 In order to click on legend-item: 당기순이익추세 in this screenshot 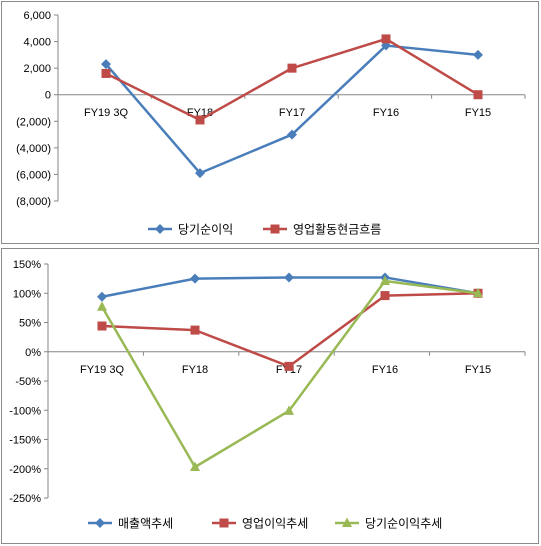, I will do `click(388, 524)`.